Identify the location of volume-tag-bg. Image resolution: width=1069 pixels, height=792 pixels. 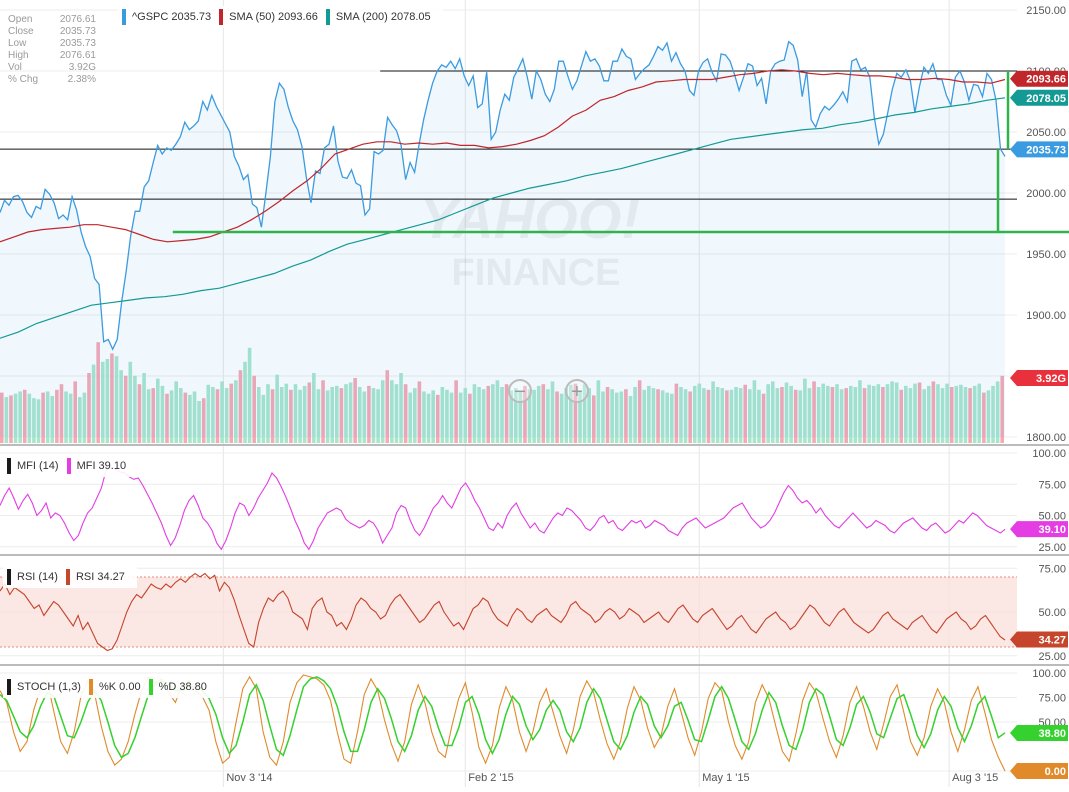
(1039, 378).